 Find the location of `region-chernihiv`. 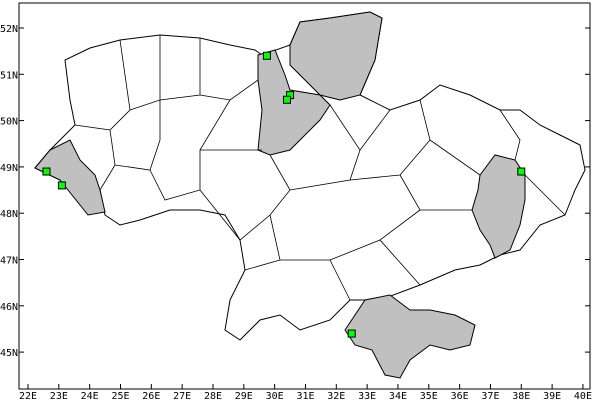

region-chernihiv is located at coordinates (336, 56).